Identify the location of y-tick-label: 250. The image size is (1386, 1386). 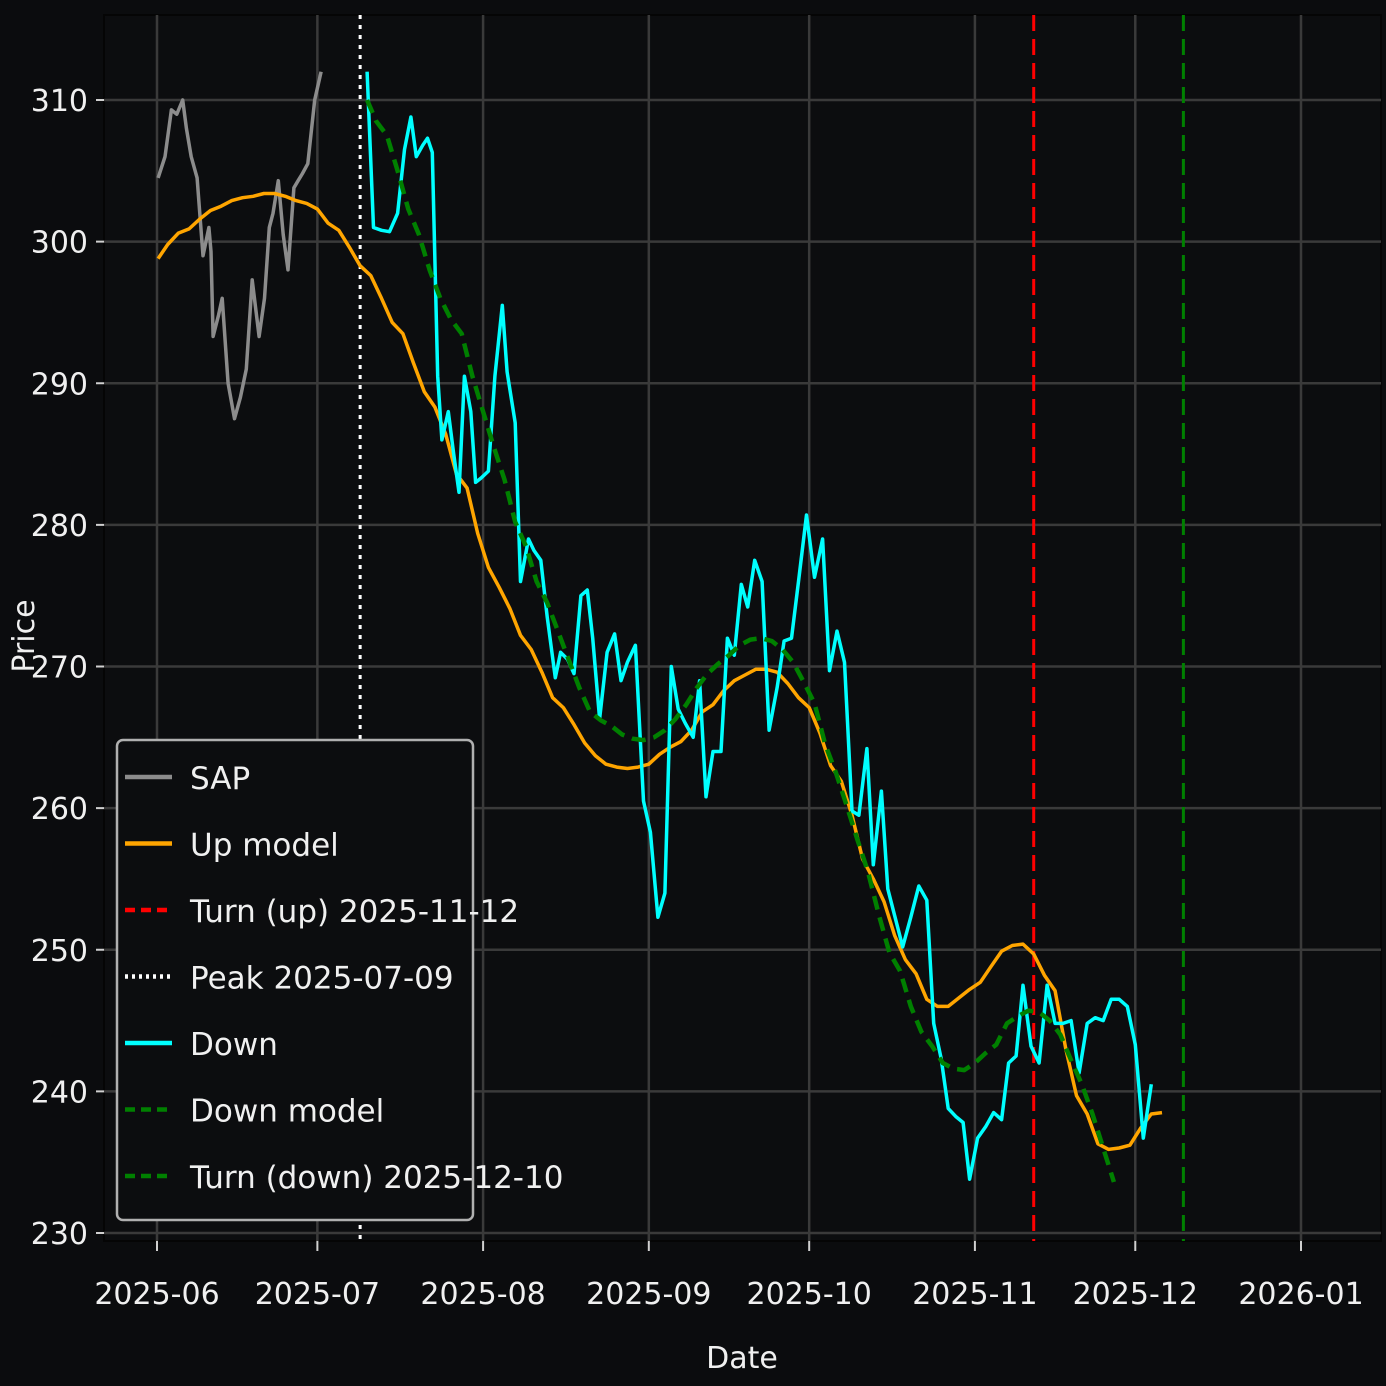
(59, 951).